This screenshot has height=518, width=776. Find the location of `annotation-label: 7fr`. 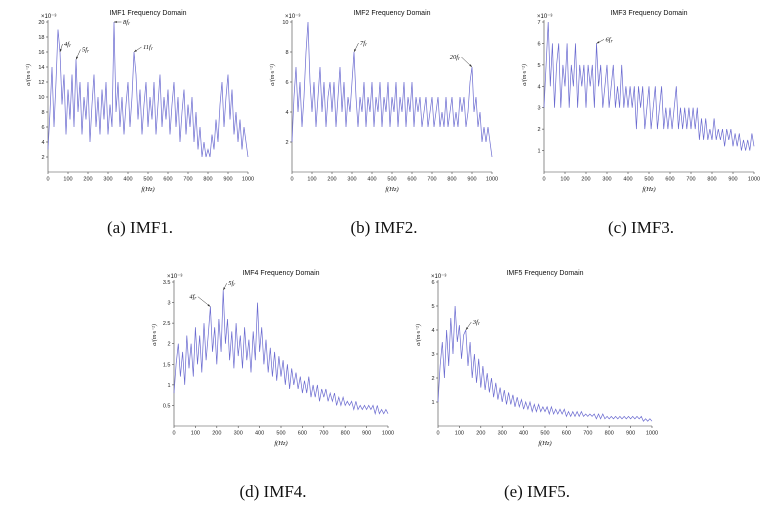

annotation-label: 7fr is located at coordinates (363, 44).